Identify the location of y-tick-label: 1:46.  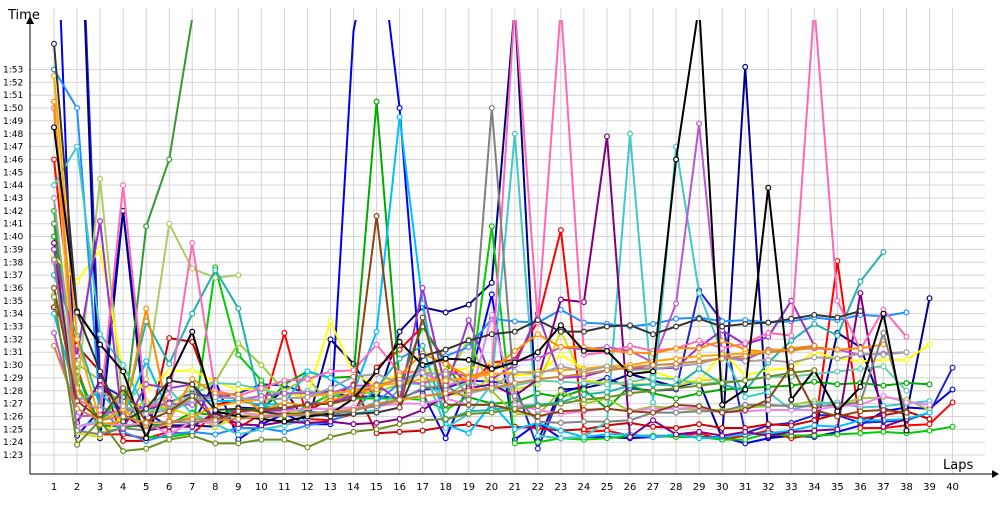
(13, 160).